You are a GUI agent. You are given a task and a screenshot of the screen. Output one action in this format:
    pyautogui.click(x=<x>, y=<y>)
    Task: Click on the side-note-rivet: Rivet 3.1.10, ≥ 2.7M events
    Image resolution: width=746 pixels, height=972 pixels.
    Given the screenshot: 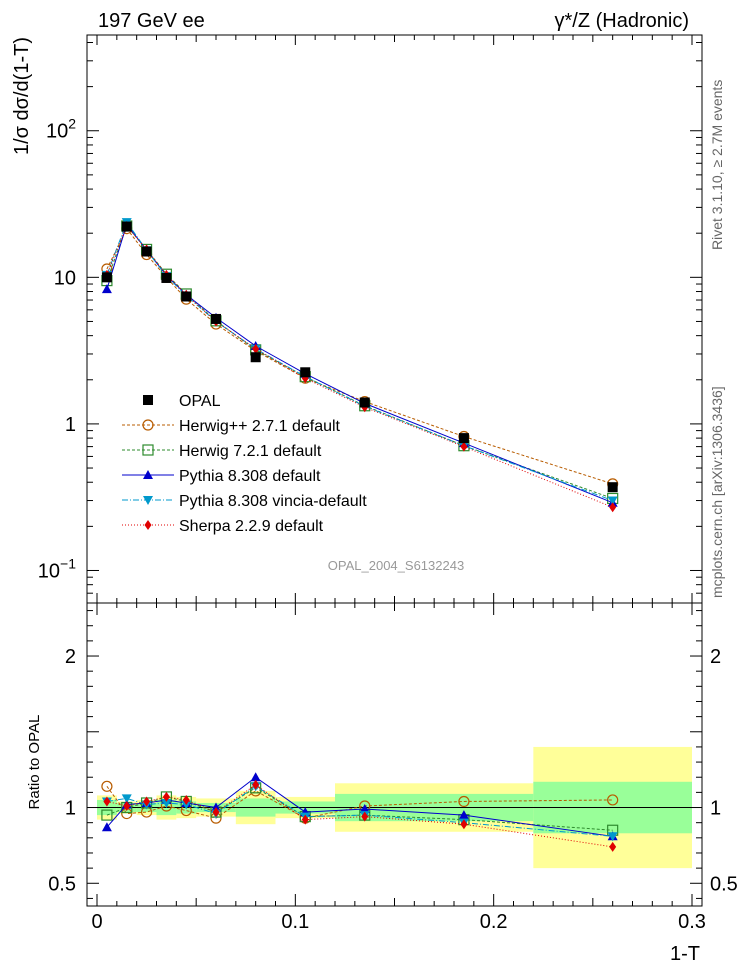 What is the action you would take?
    pyautogui.click(x=717, y=165)
    